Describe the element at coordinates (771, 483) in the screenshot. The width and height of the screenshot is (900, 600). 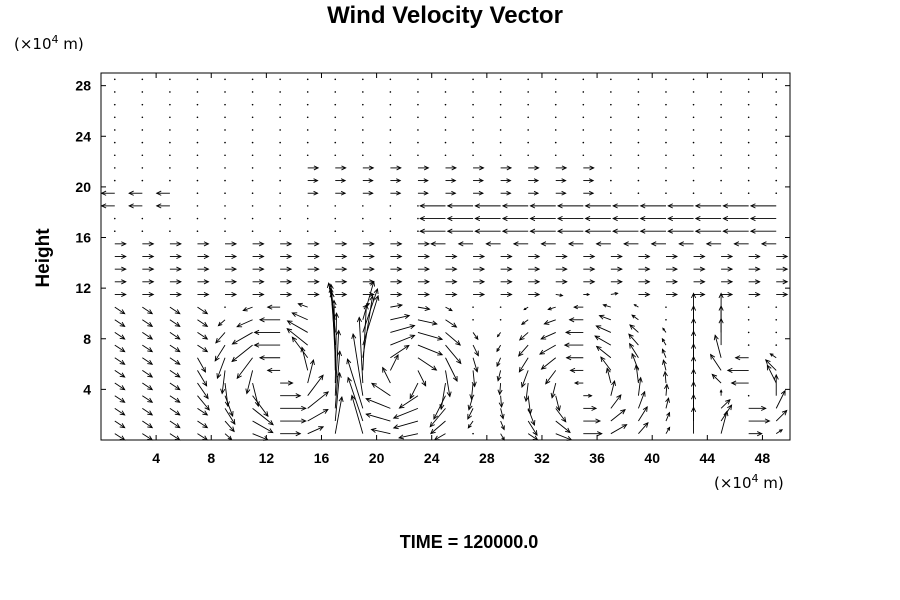
I see `x-unit-suffix: m)` at that location.